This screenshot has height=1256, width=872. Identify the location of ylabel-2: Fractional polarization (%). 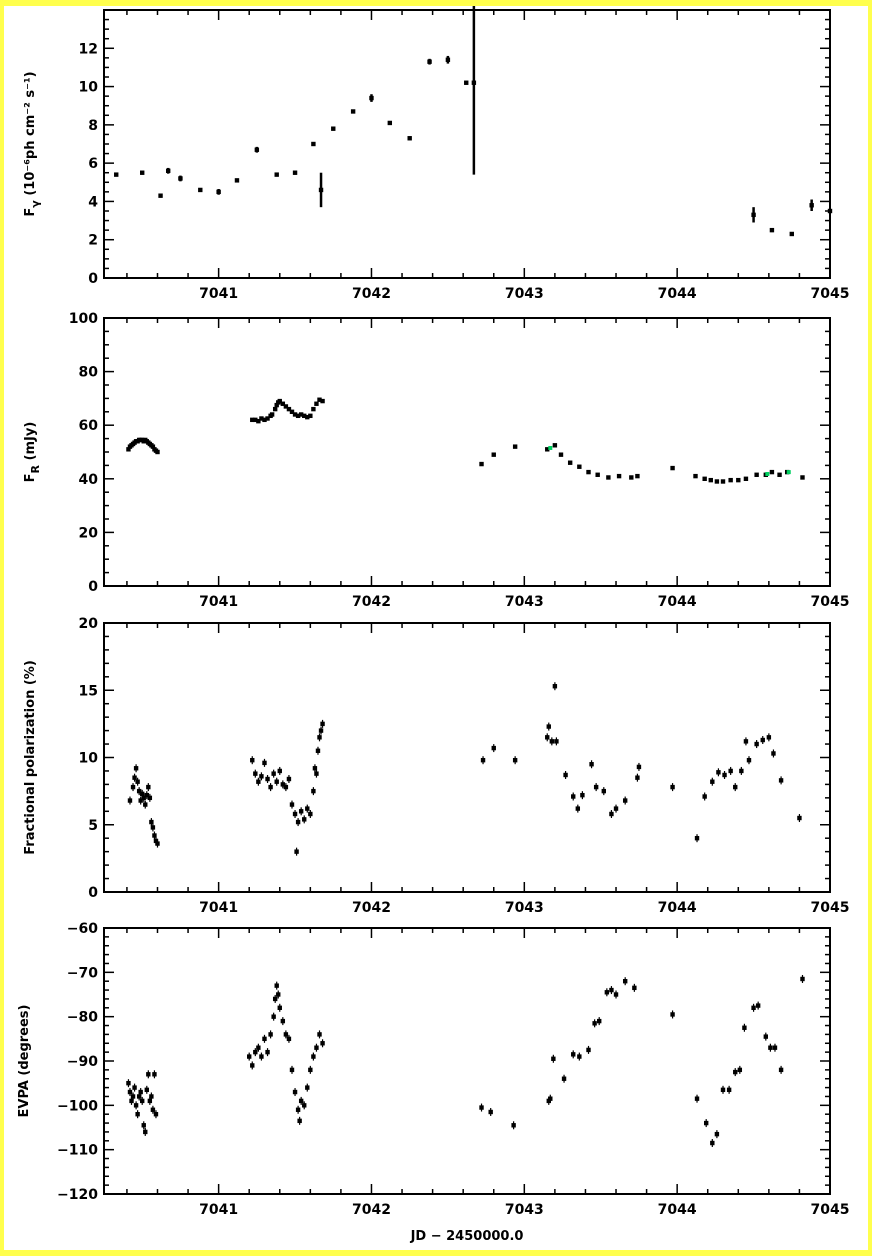
(30, 757).